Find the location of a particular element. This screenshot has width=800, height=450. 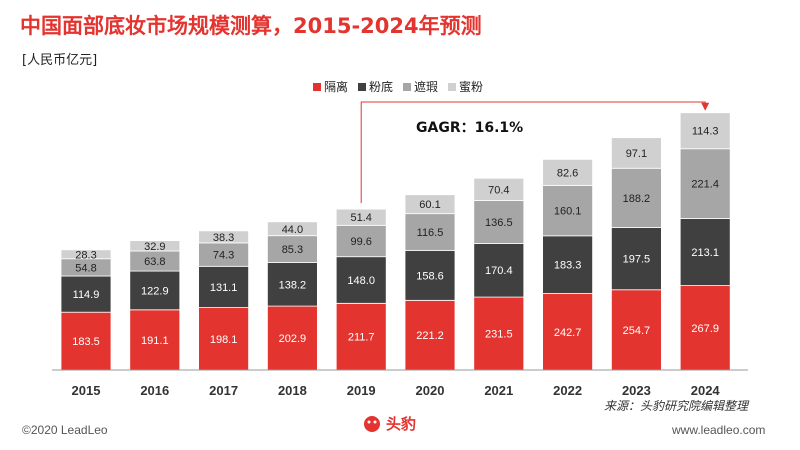

bar-segment-2021-s3 is located at coordinates (499, 189).